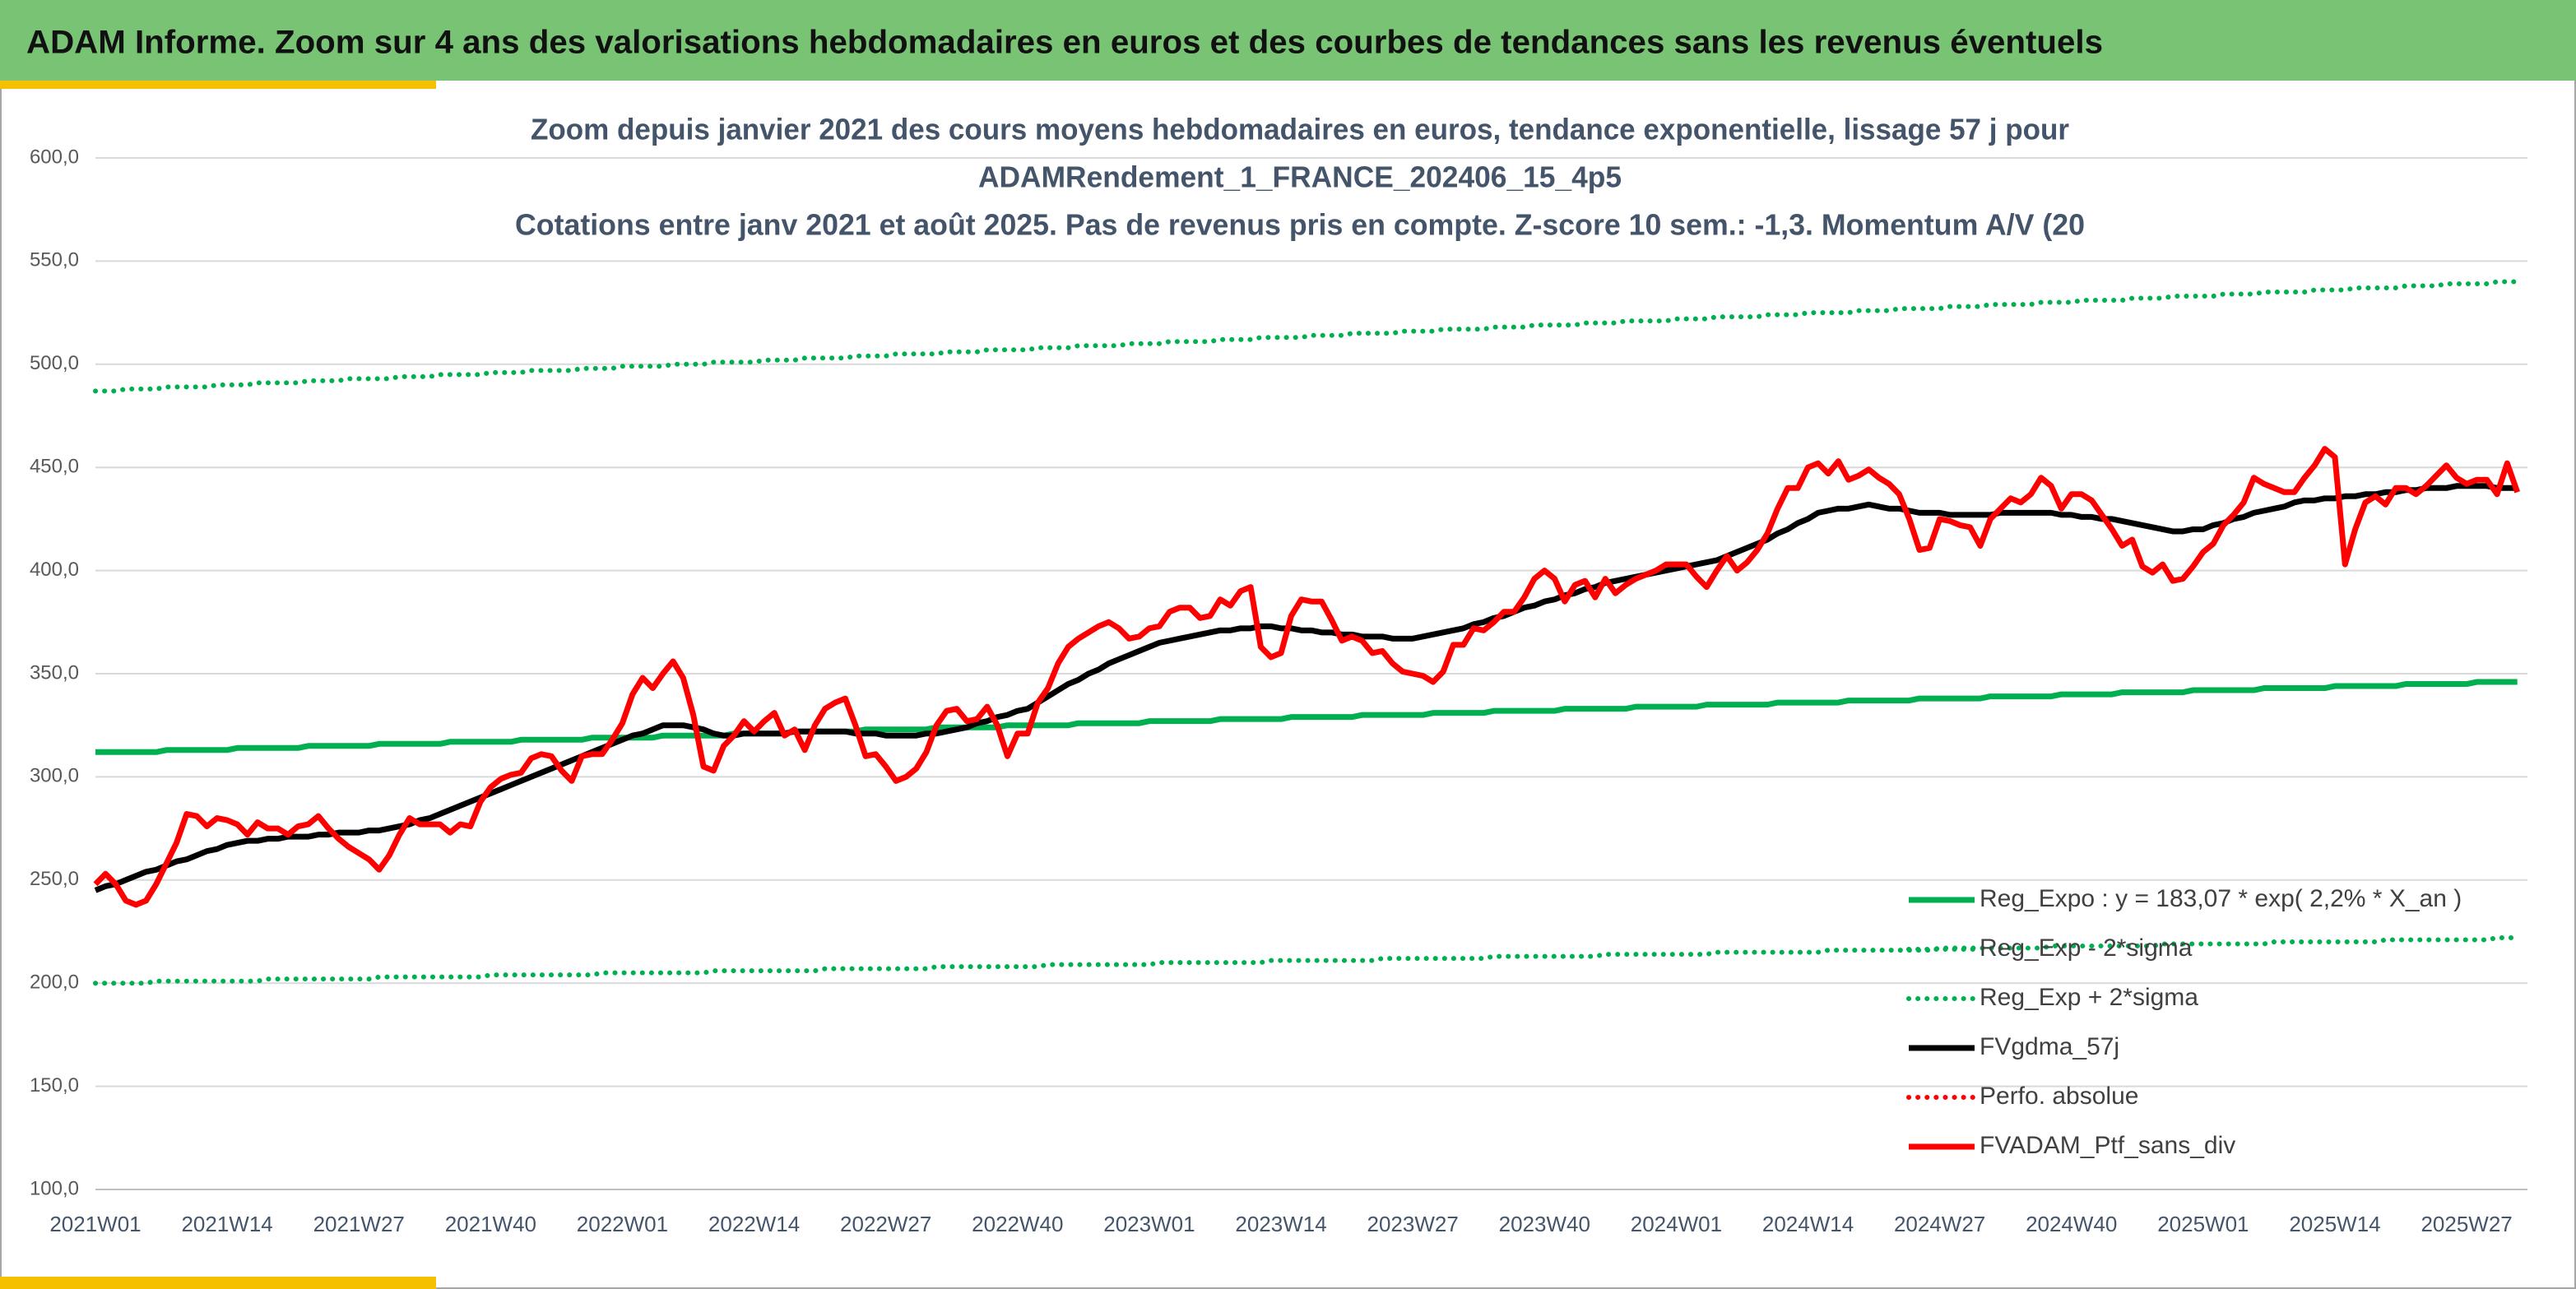 Image resolution: width=2576 pixels, height=1289 pixels. What do you see at coordinates (1017, 1224) in the screenshot?
I see `x-tick-label: 2022W40` at bounding box center [1017, 1224].